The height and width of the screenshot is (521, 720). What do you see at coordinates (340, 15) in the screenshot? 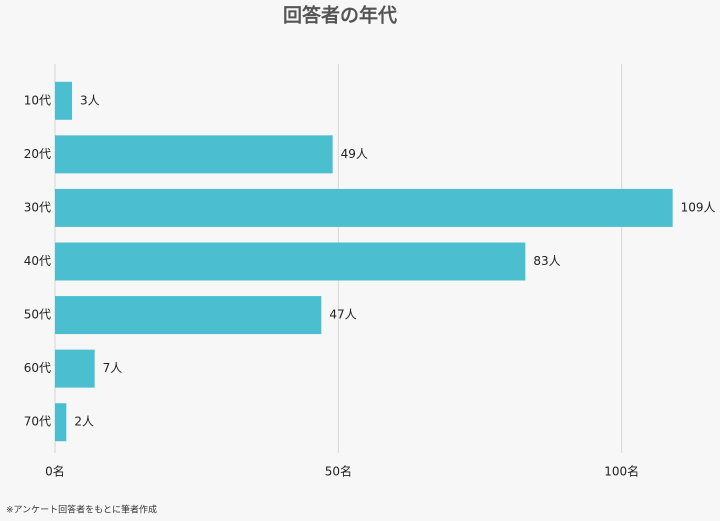
I see `chart-title: 回答者の年代` at bounding box center [340, 15].